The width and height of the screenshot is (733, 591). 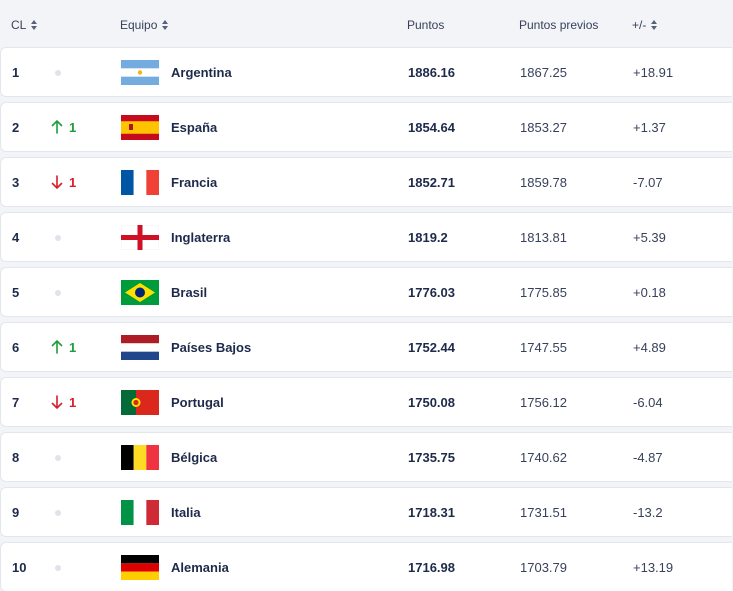 I want to click on table-row: 4 Inglaterra 1819.2 1813.81 +5.39, so click(x=366, y=237).